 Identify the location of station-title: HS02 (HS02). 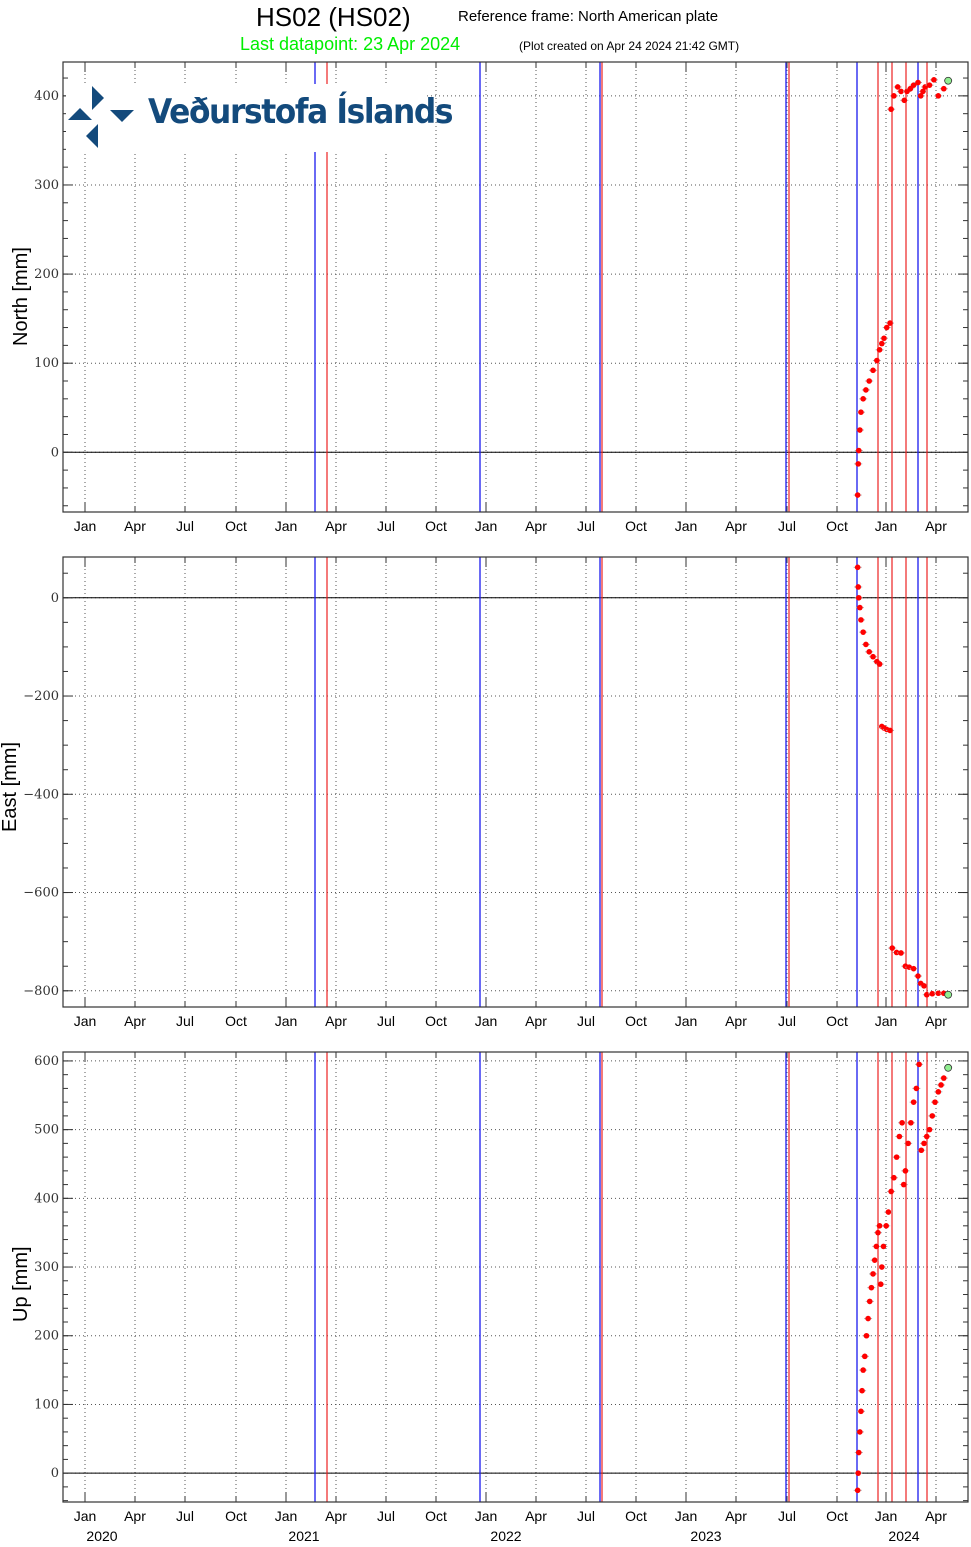
(333, 17).